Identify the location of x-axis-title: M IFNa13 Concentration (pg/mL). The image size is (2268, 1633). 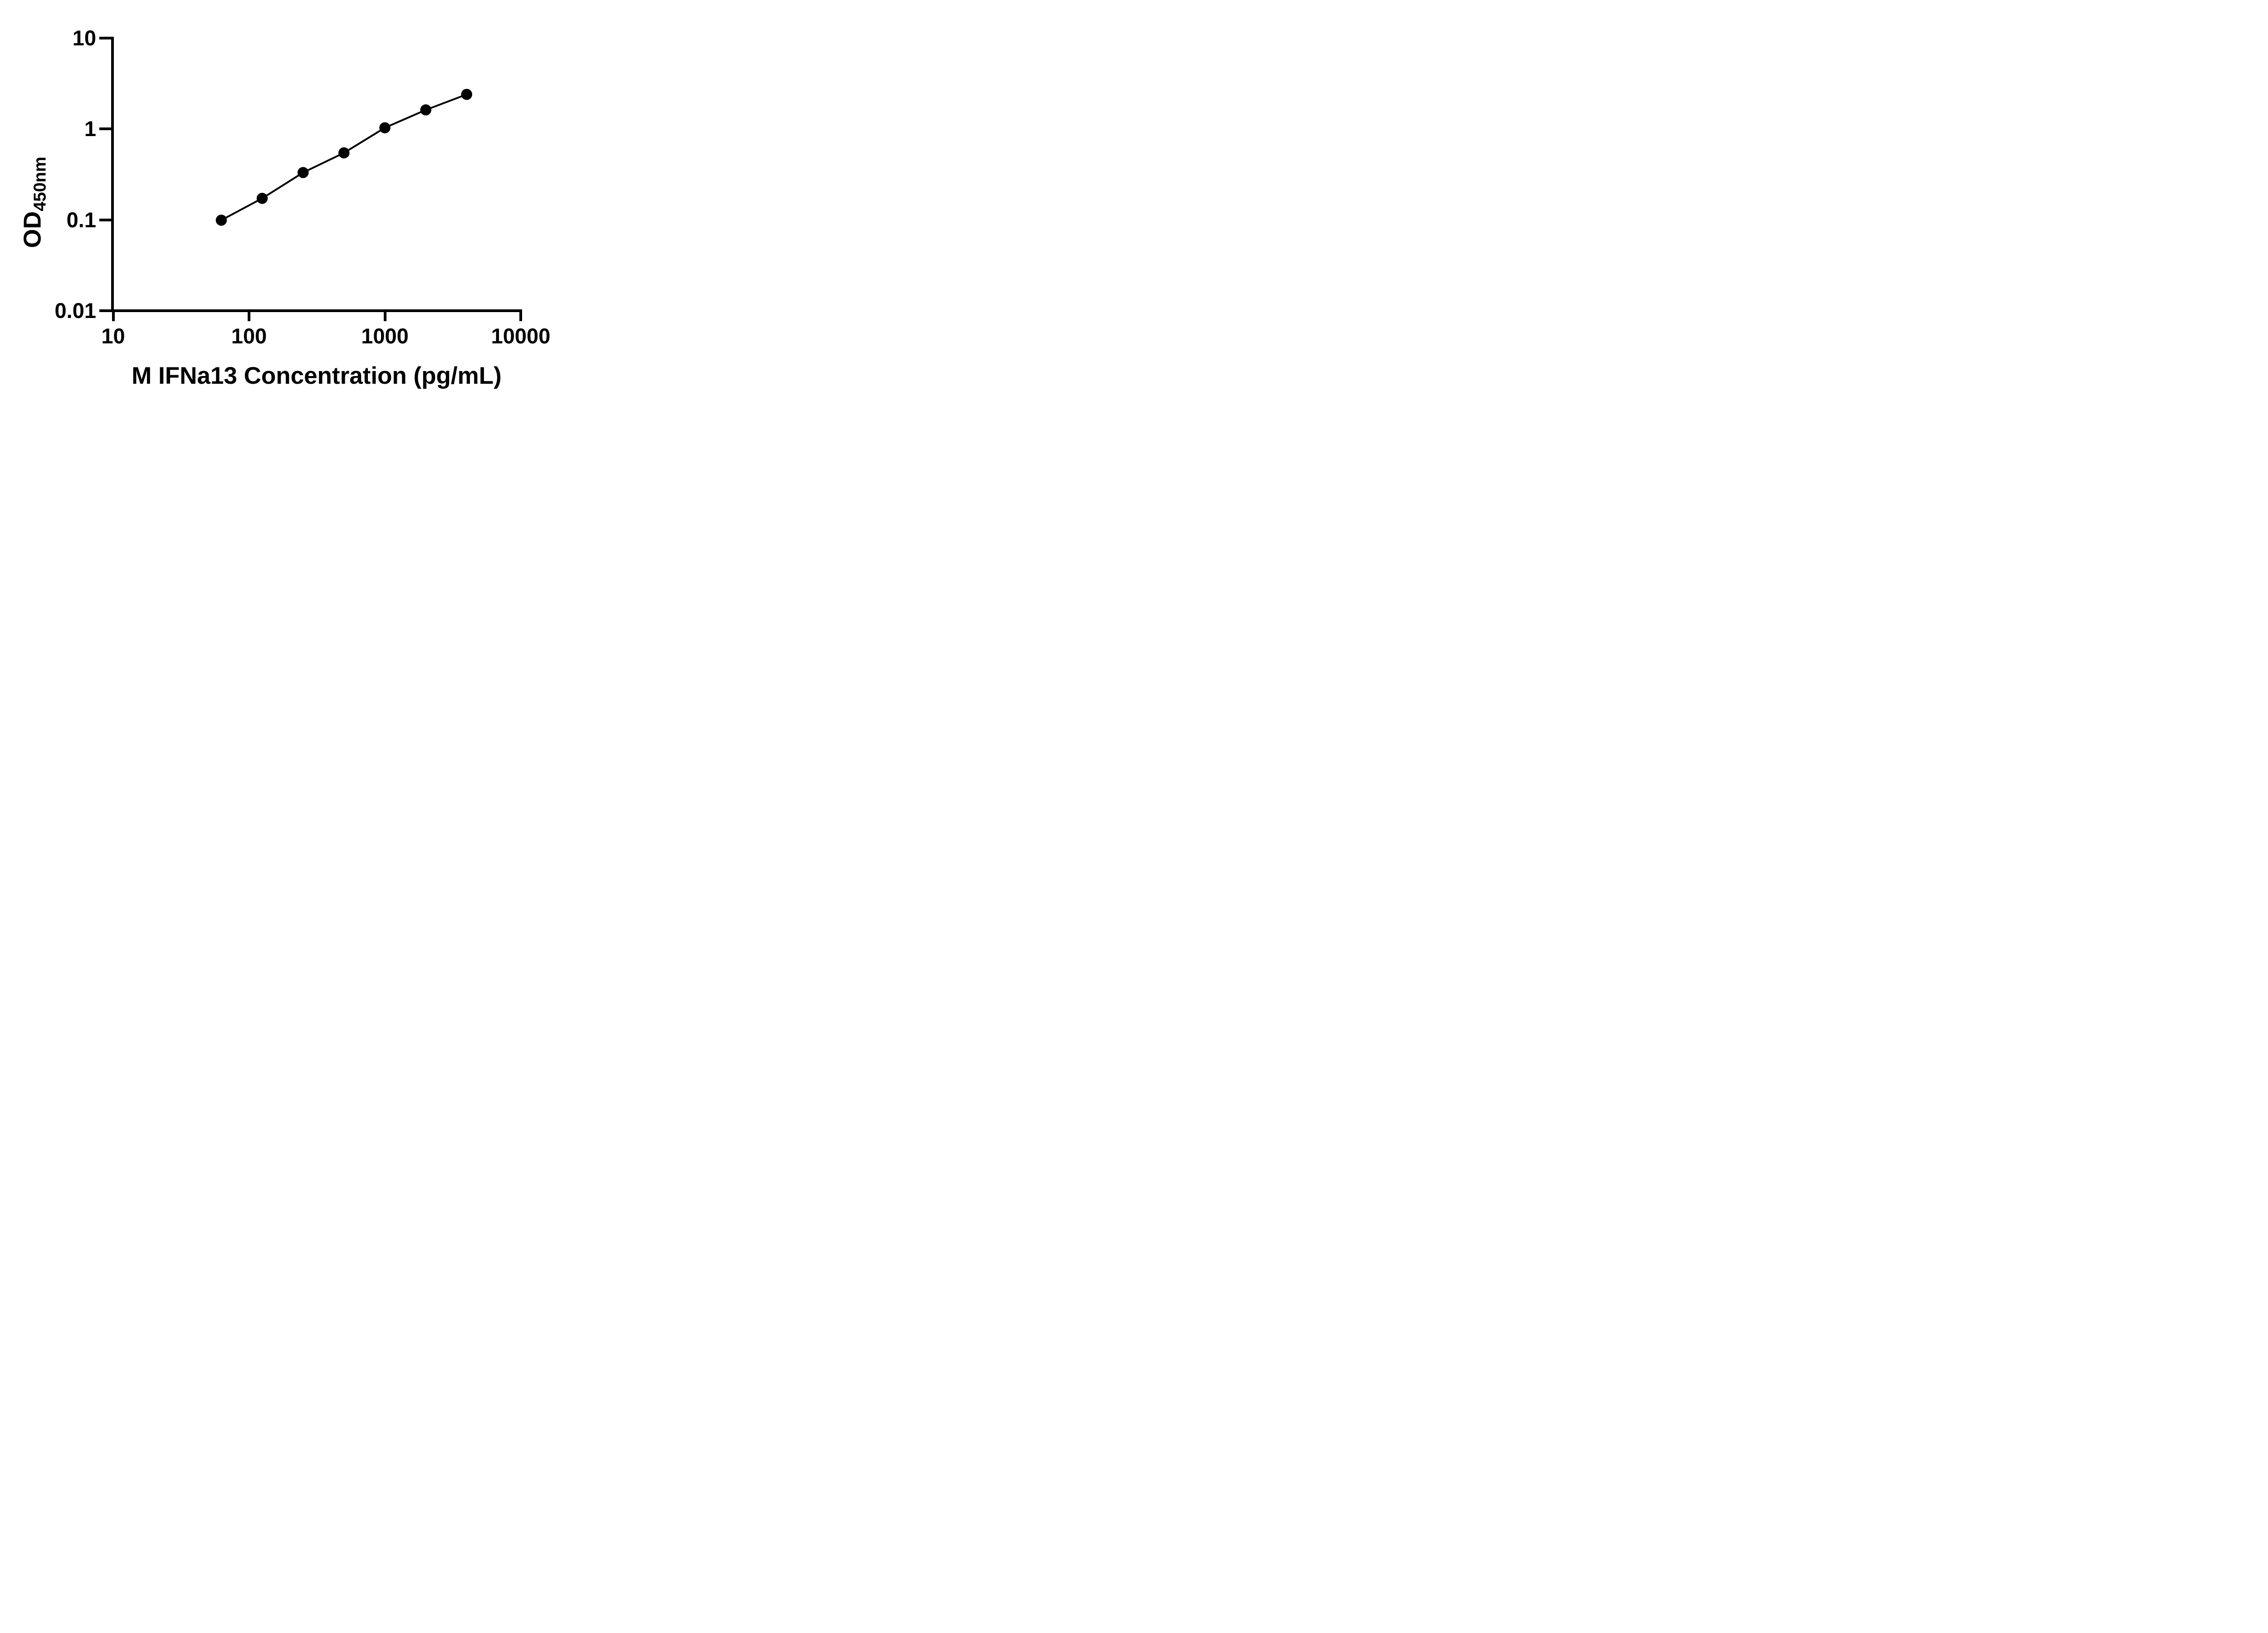
(317, 375).